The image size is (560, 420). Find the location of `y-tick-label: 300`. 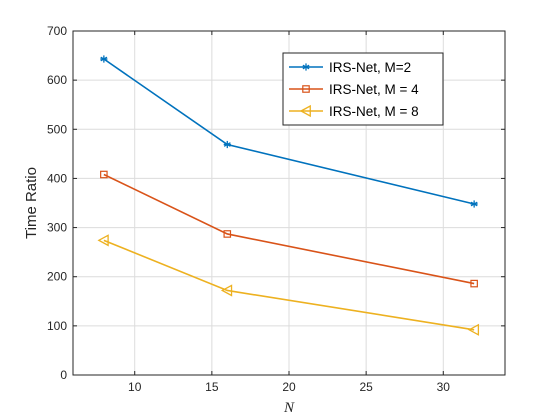

y-tick-label: 300 is located at coordinates (57, 228).